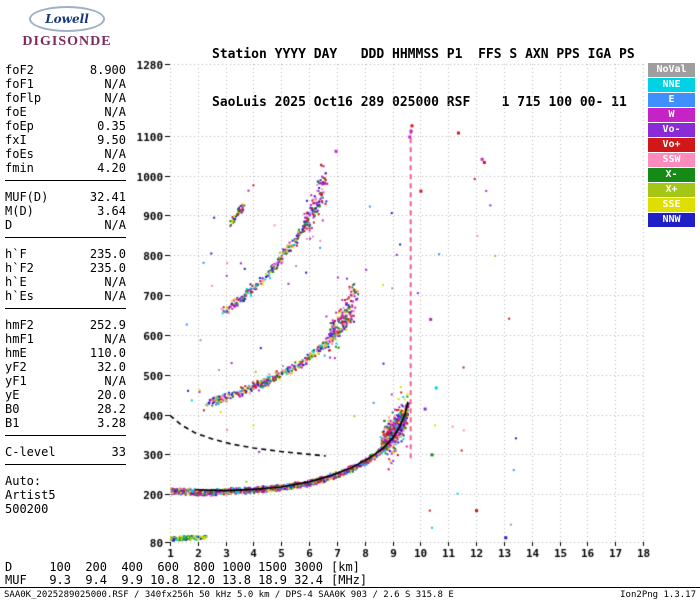  I want to click on param-row: h`Es N/A, so click(65, 296).